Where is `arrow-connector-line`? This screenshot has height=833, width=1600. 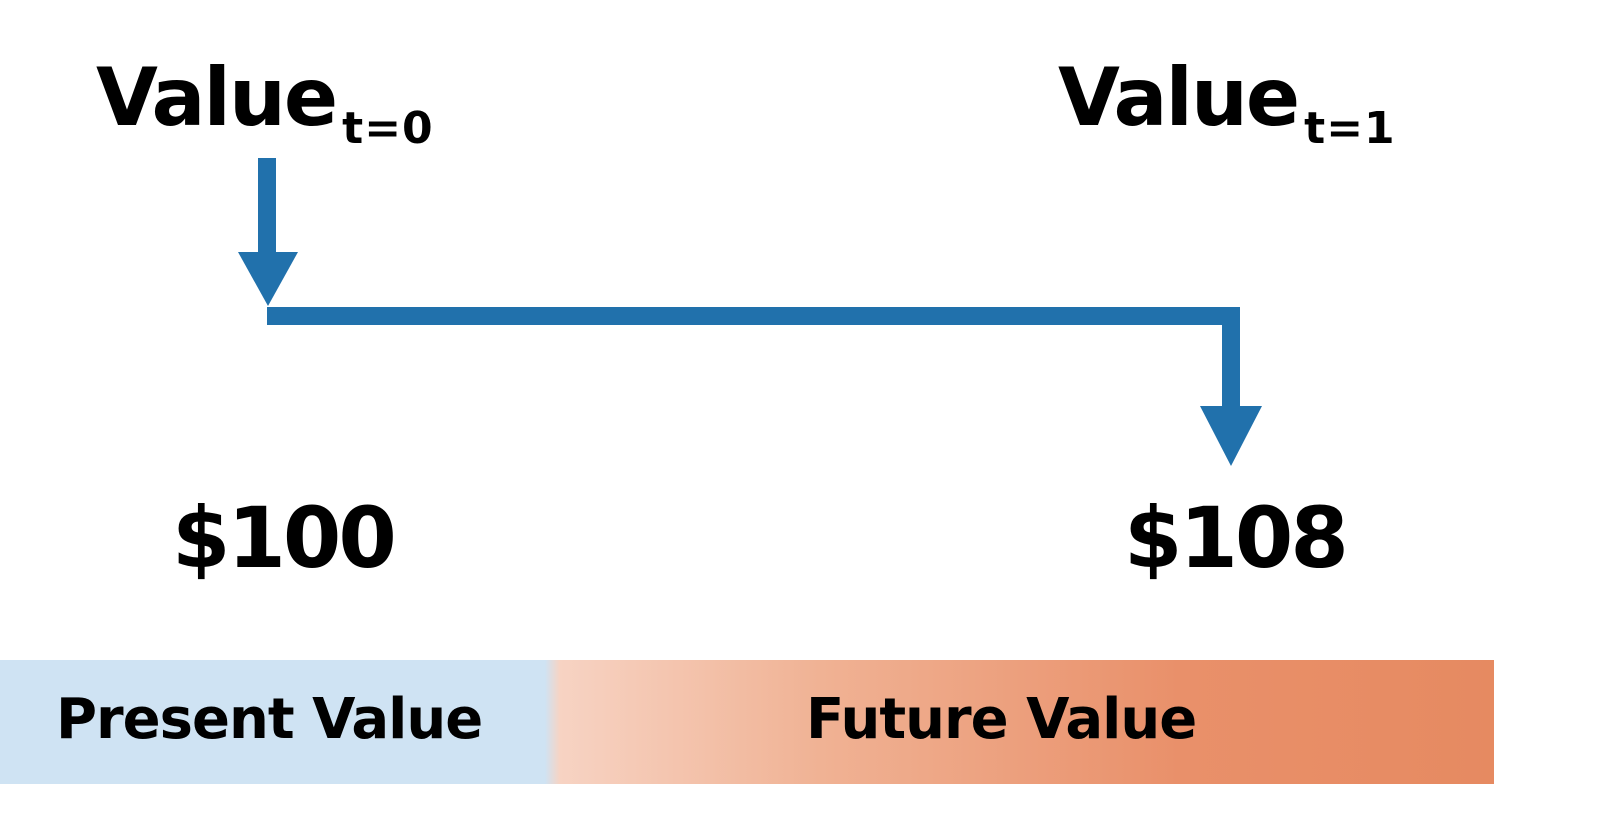
arrow-connector-line is located at coordinates (753, 358).